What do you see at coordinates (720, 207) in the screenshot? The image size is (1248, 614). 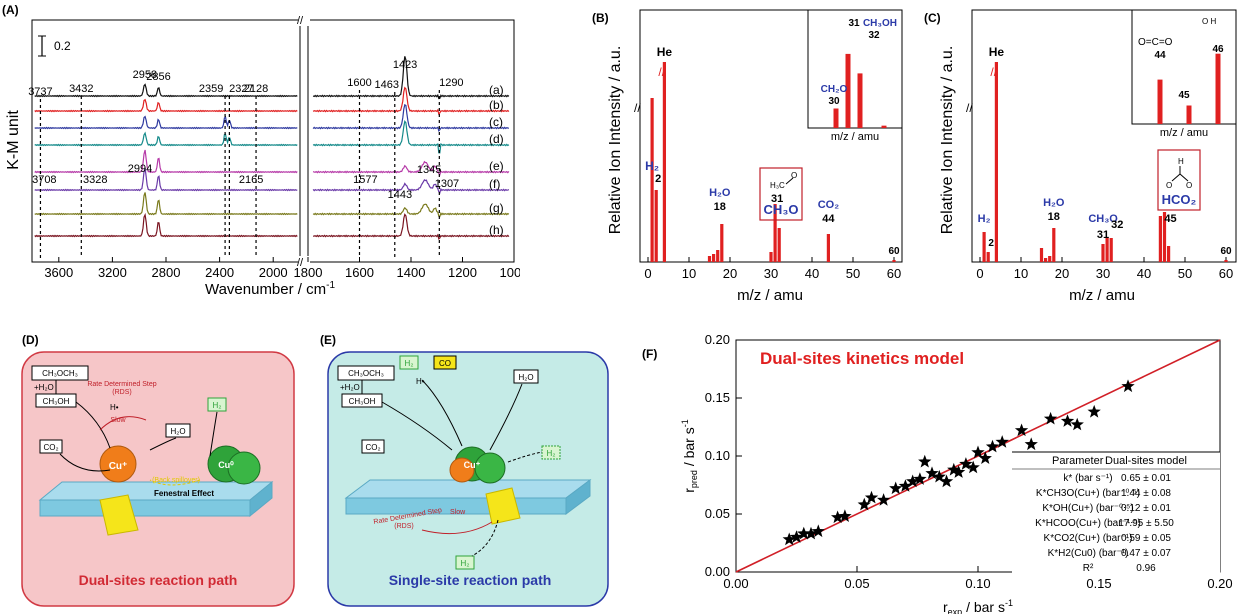 I see `ms-peak-label: 18` at bounding box center [720, 207].